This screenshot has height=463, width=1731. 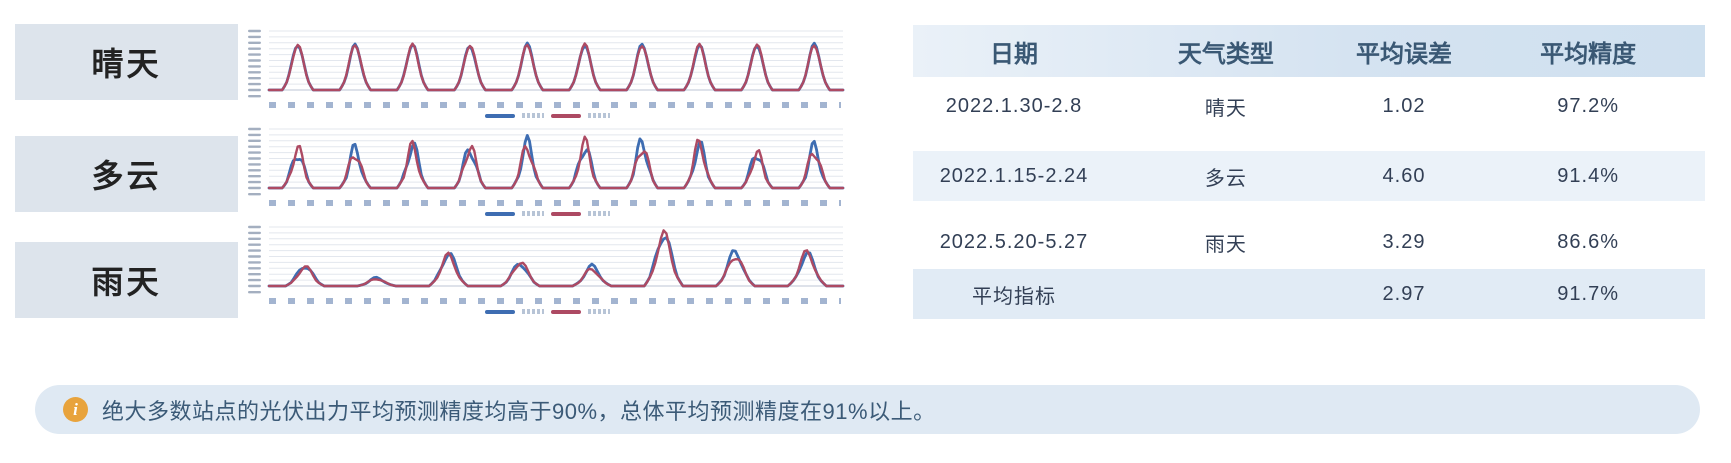 I want to click on weather-label-sunny: 晴天, so click(x=126, y=62).